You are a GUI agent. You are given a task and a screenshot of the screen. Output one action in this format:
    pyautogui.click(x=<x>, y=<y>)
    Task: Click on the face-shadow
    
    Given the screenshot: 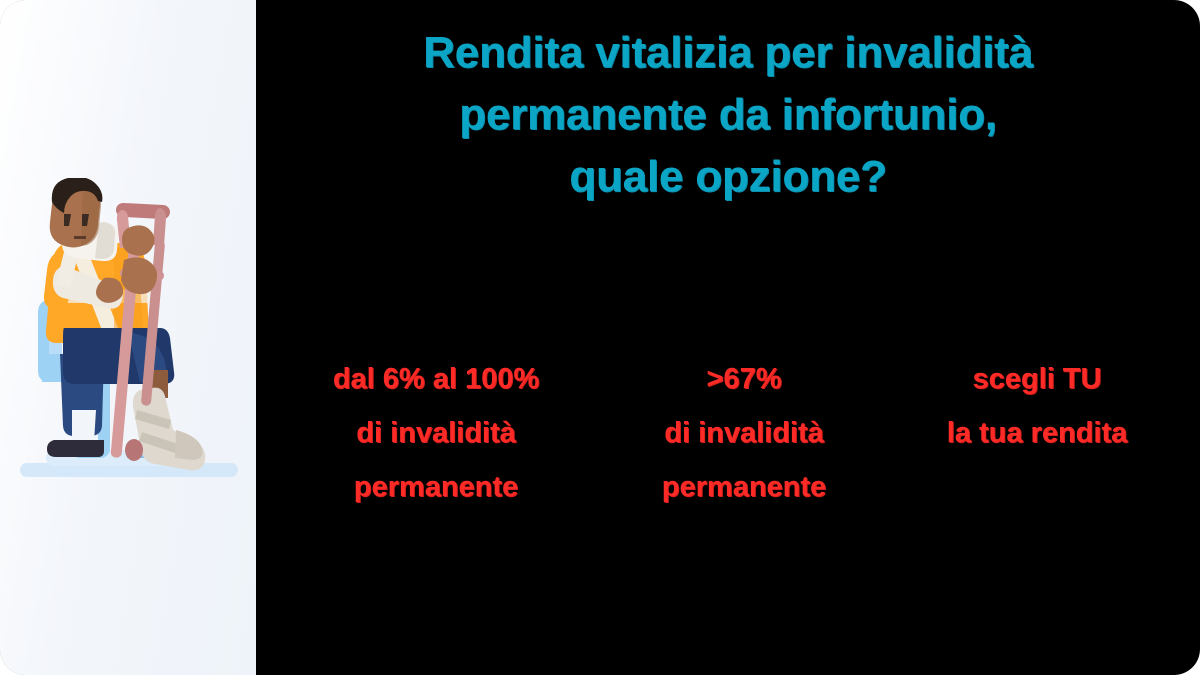 What is the action you would take?
    pyautogui.click(x=91, y=216)
    